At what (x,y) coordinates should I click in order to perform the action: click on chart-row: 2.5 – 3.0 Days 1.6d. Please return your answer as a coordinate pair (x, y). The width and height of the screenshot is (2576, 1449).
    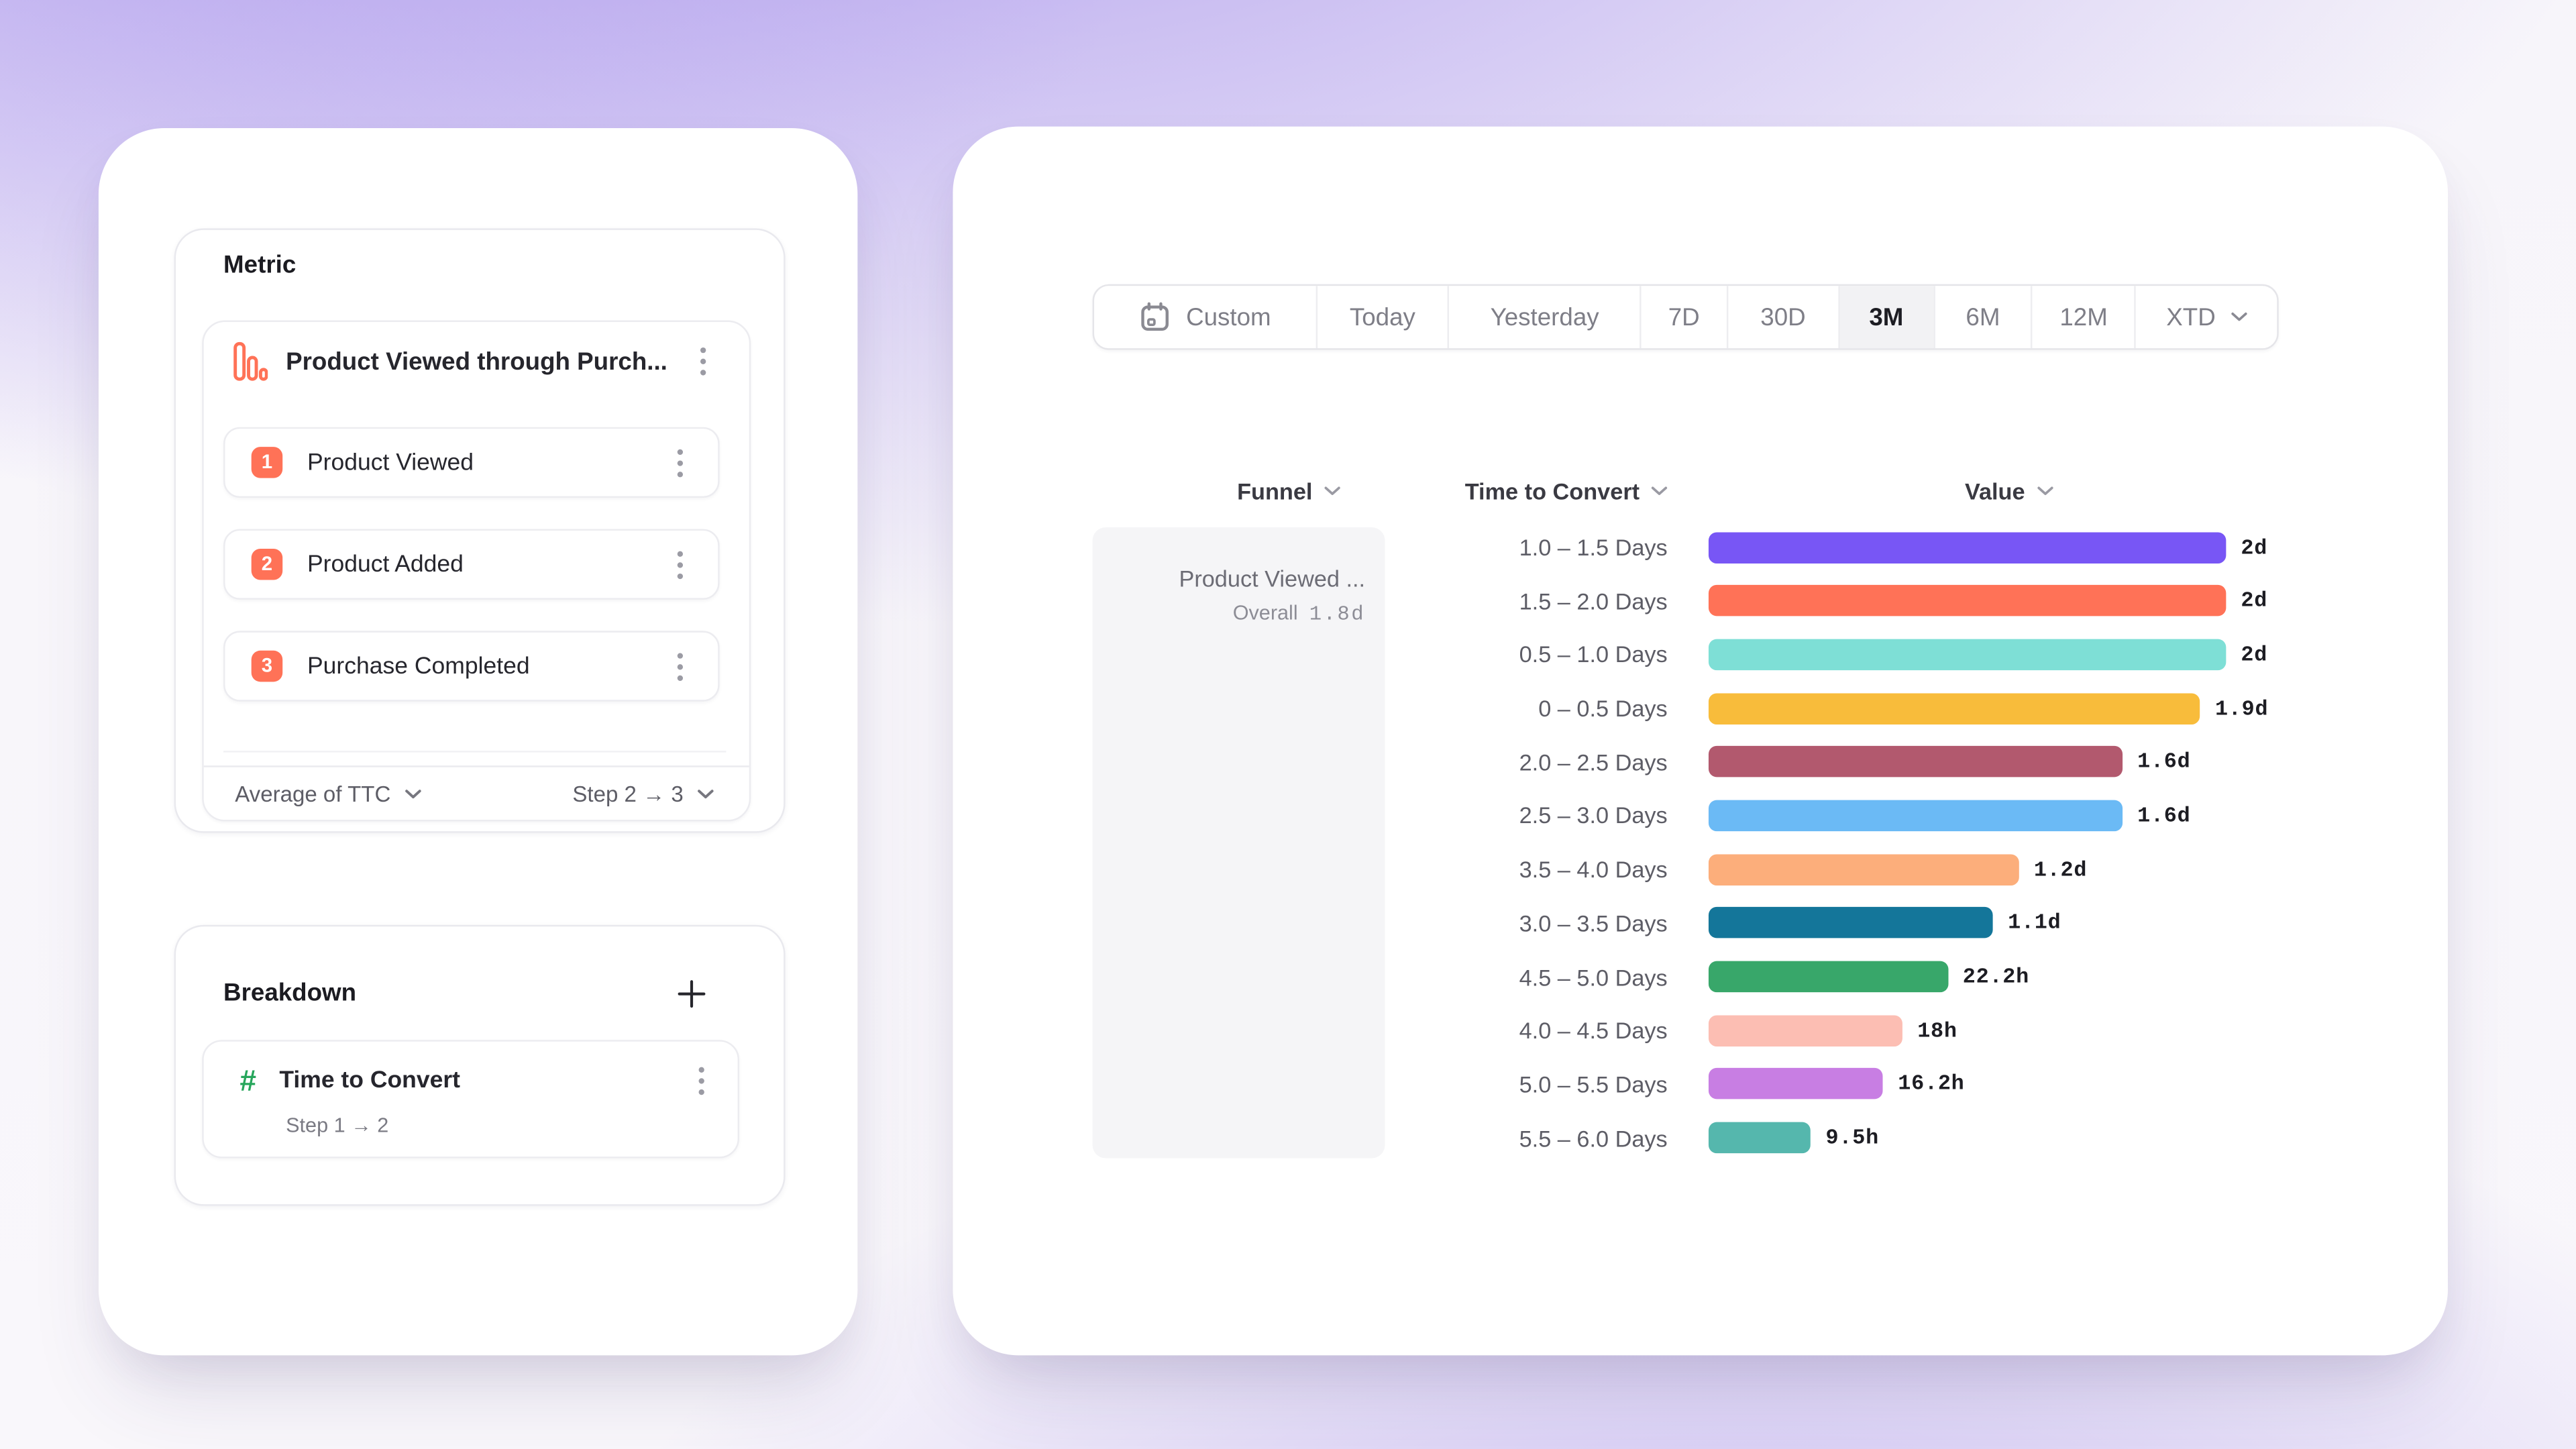
    Looking at the image, I should click on (1910, 816).